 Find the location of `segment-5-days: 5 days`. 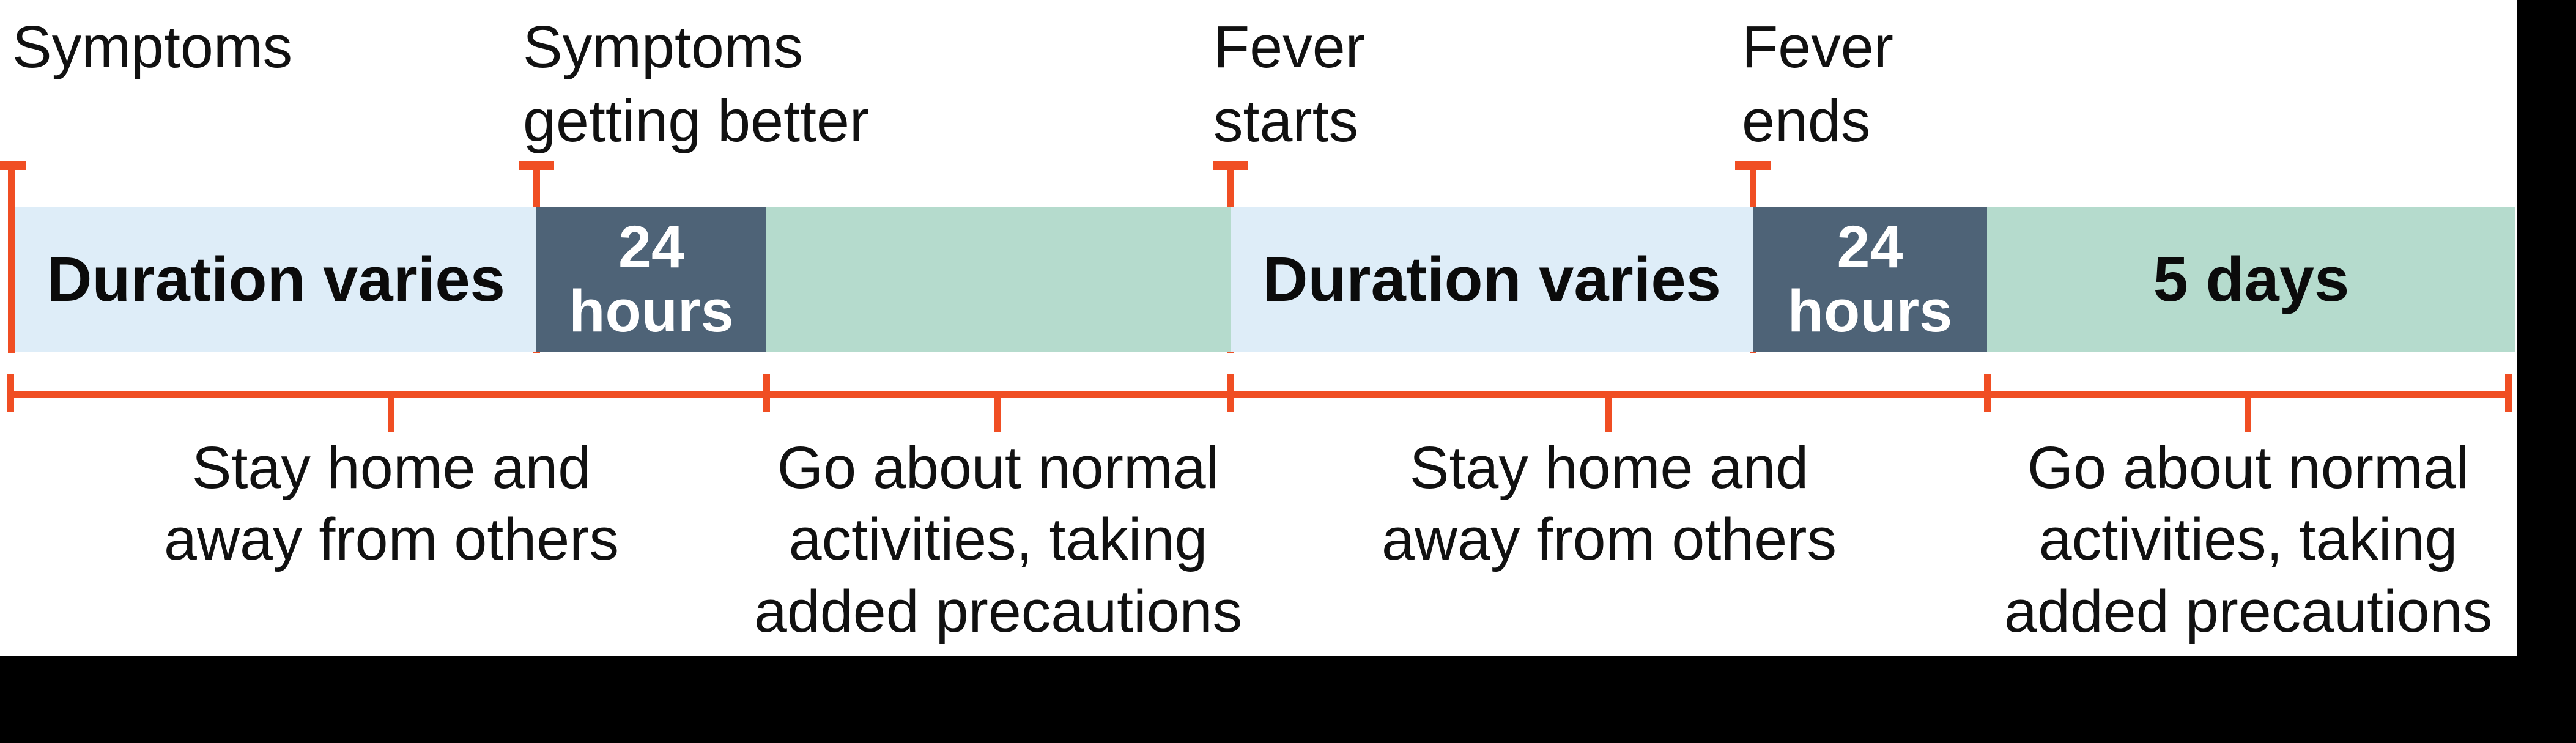

segment-5-days: 5 days is located at coordinates (2251, 279).